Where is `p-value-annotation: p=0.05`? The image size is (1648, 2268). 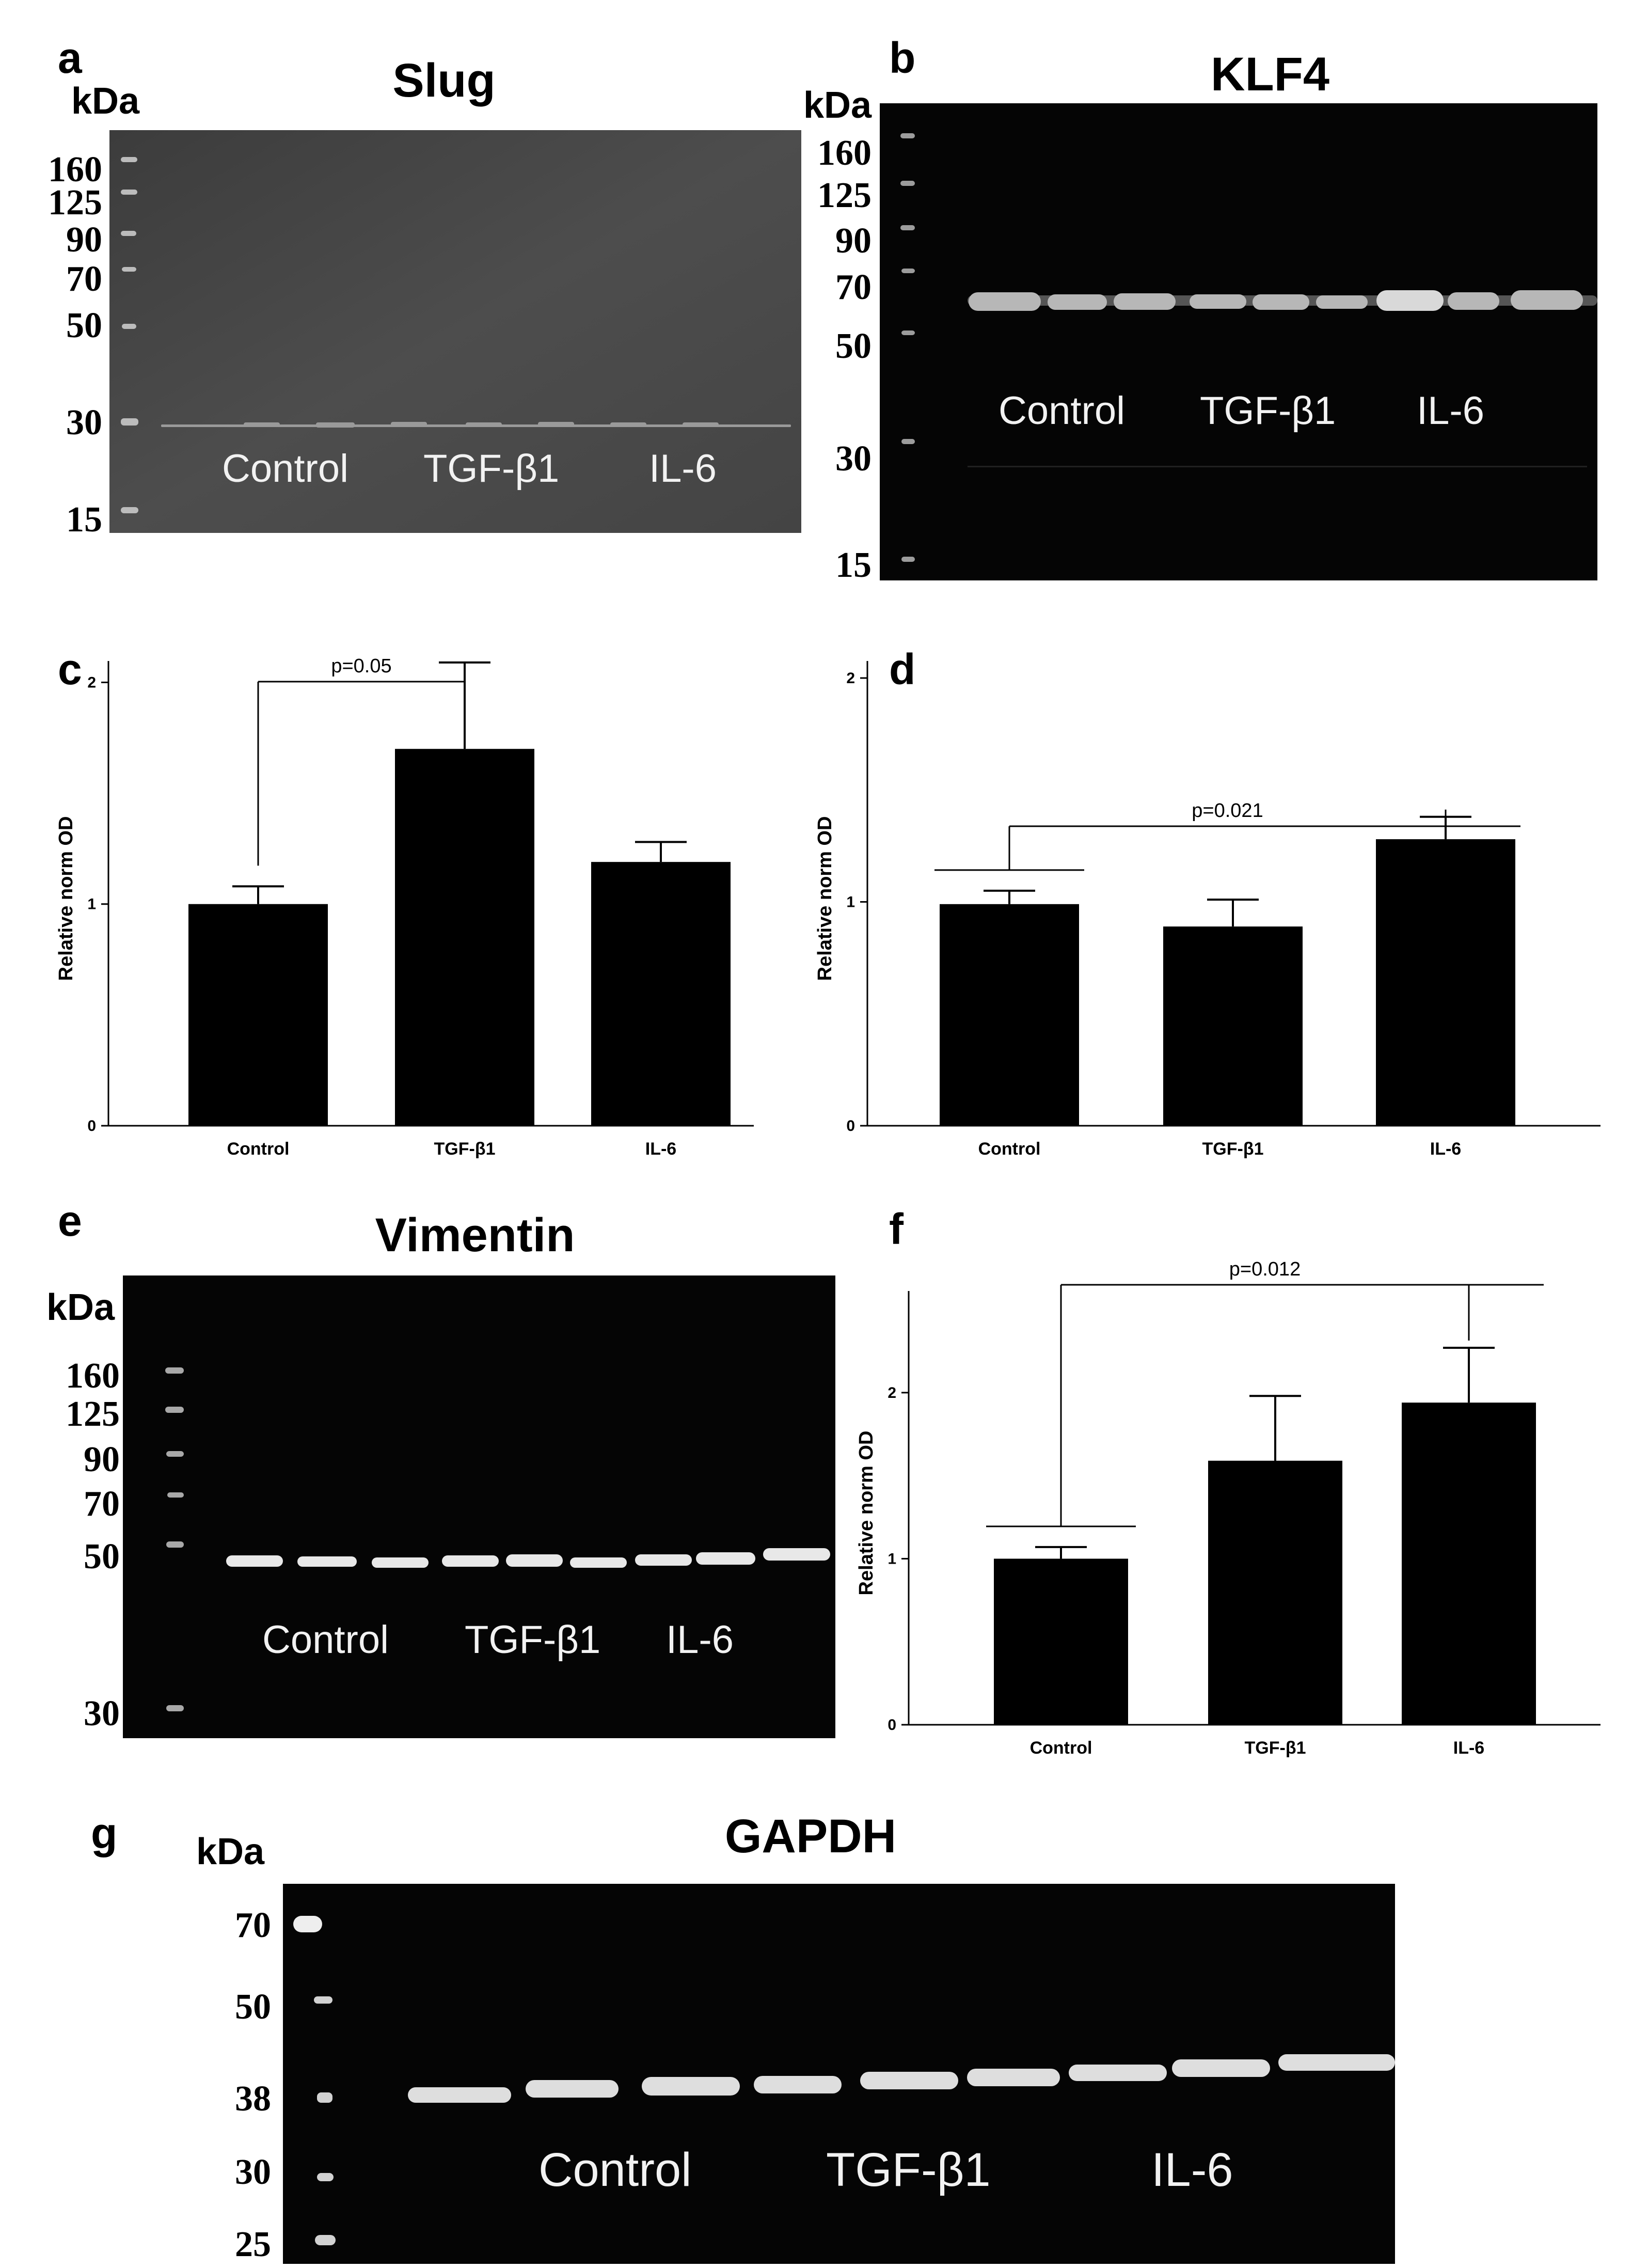 p-value-annotation: p=0.05 is located at coordinates (361, 666).